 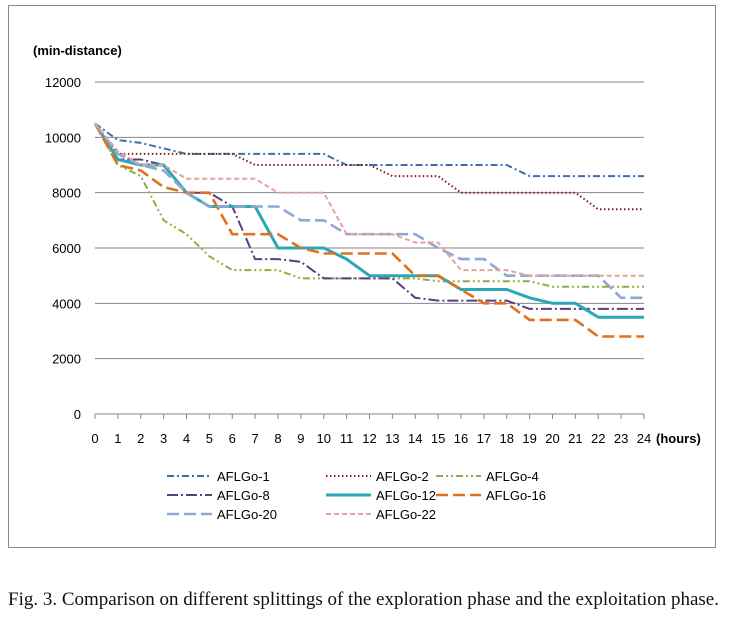 What do you see at coordinates (66, 303) in the screenshot?
I see `y-tick-label: 4000` at bounding box center [66, 303].